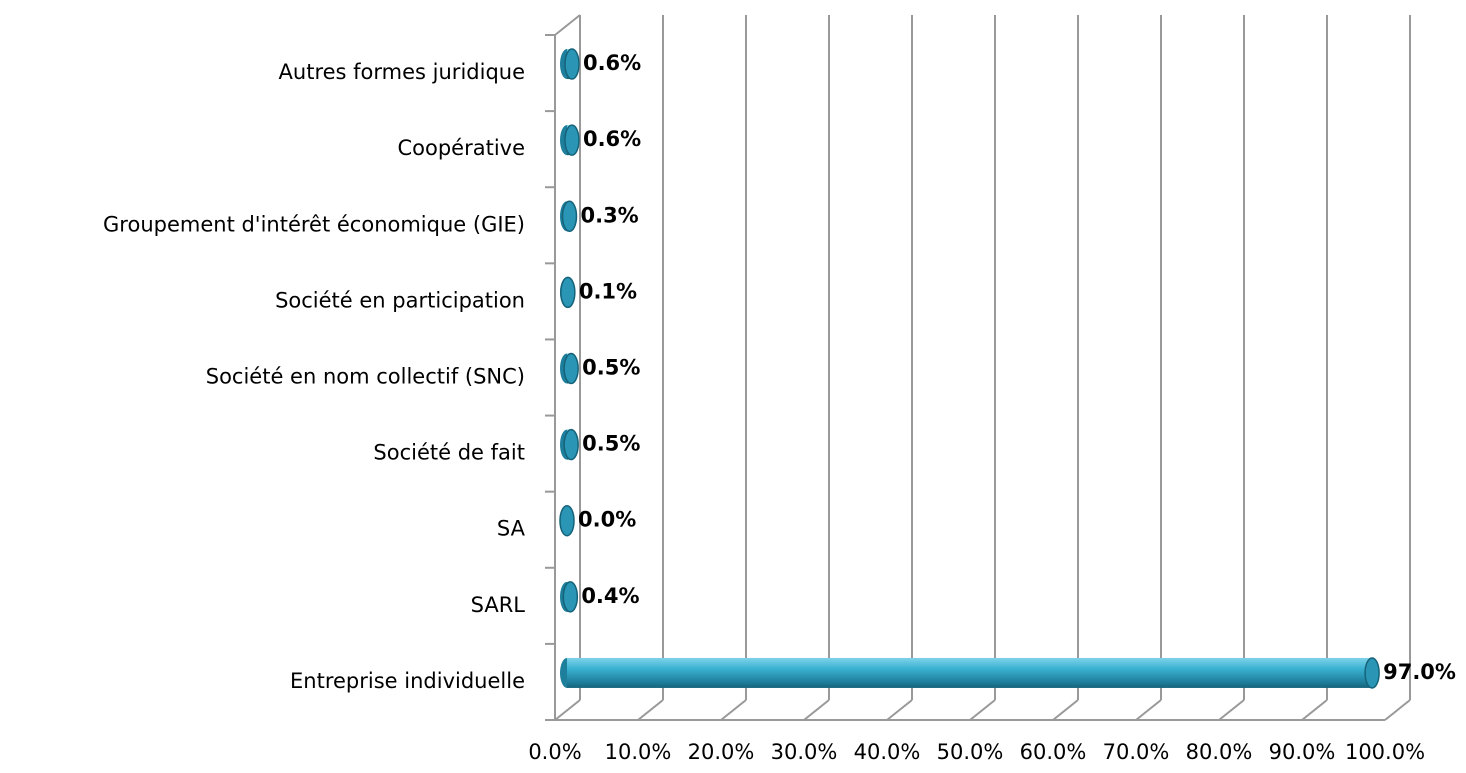  Describe the element at coordinates (610, 596) in the screenshot. I see `value-label: 0.4%` at that location.